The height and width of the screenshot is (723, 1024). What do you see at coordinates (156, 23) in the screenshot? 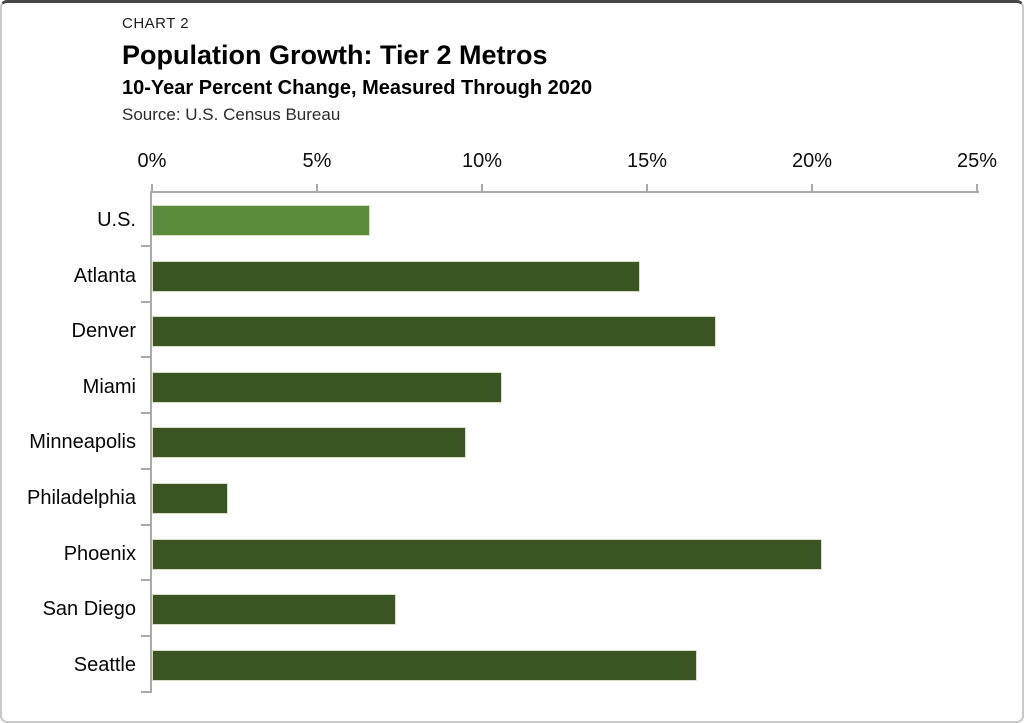
I see `chart-number-label: CHART 2` at bounding box center [156, 23].